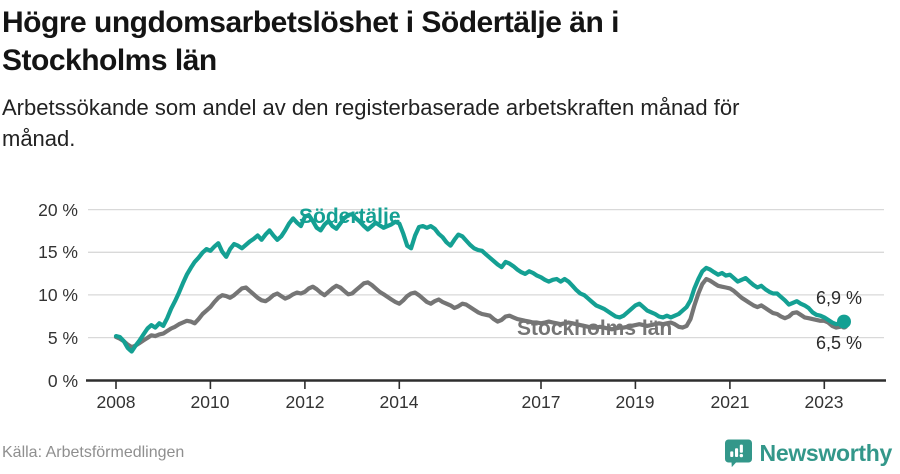 This screenshot has width=900, height=474. Describe the element at coordinates (839, 343) in the screenshot. I see `end-value-stockholm: 6,5 %` at that location.